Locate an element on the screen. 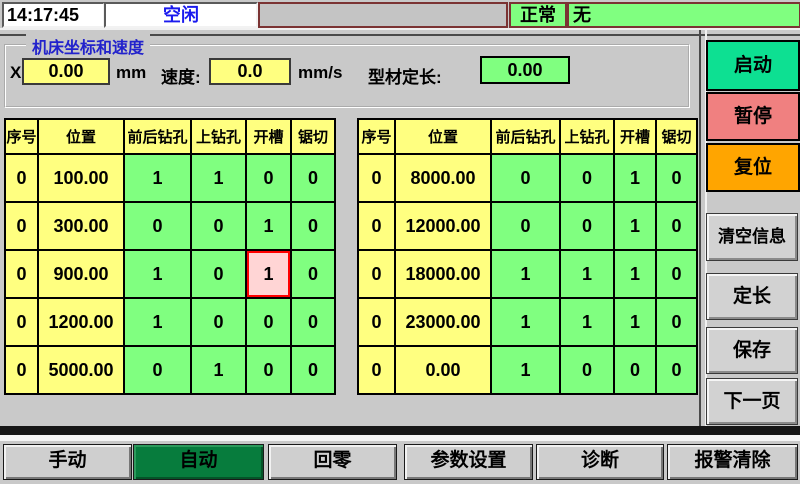 The width and height of the screenshot is (800, 484). column-header: 位置 is located at coordinates (443, 136).